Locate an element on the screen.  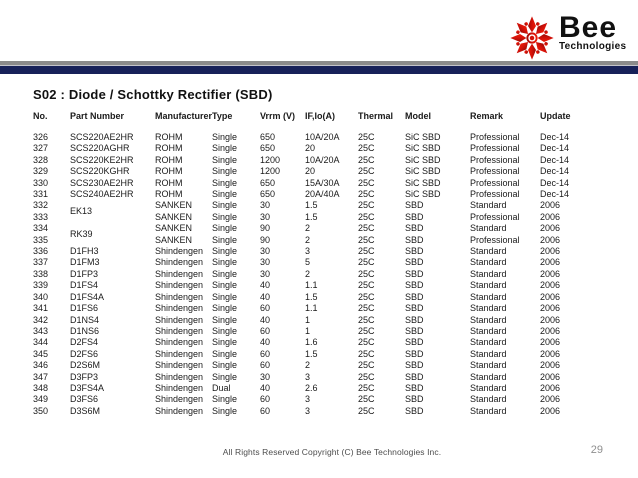
cell-part: SCS220AE2HR is located at coordinates (102, 137).